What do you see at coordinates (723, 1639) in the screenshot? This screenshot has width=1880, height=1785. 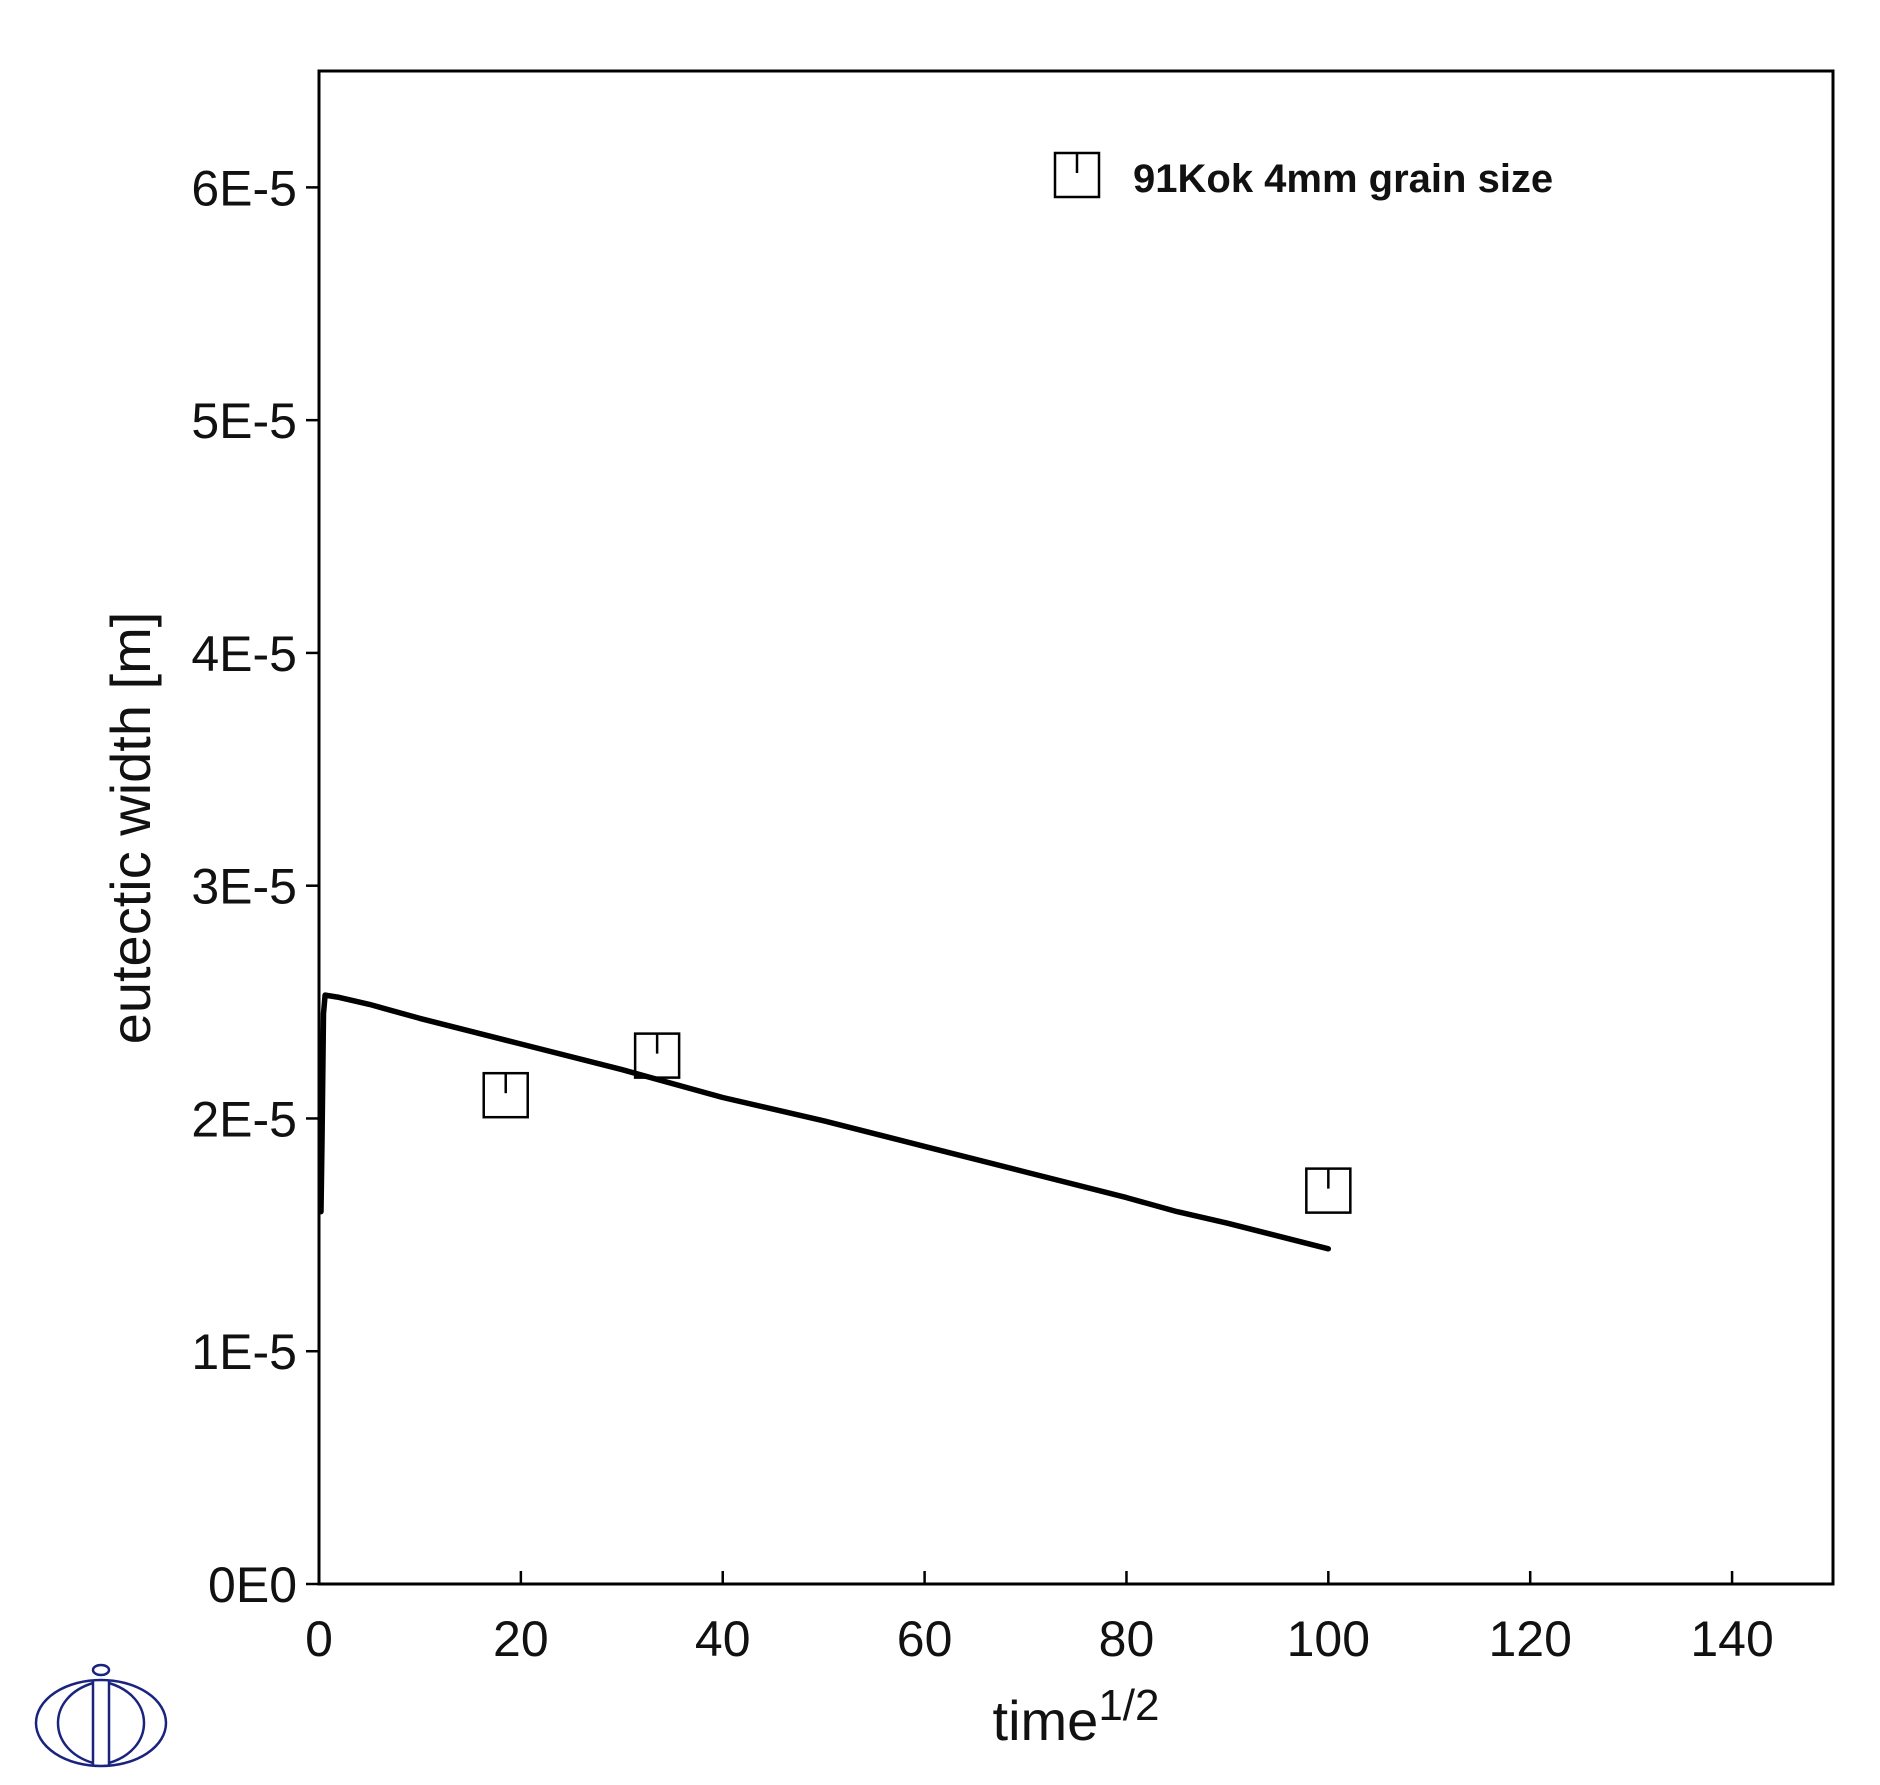 I see `x-tick-label: 40` at bounding box center [723, 1639].